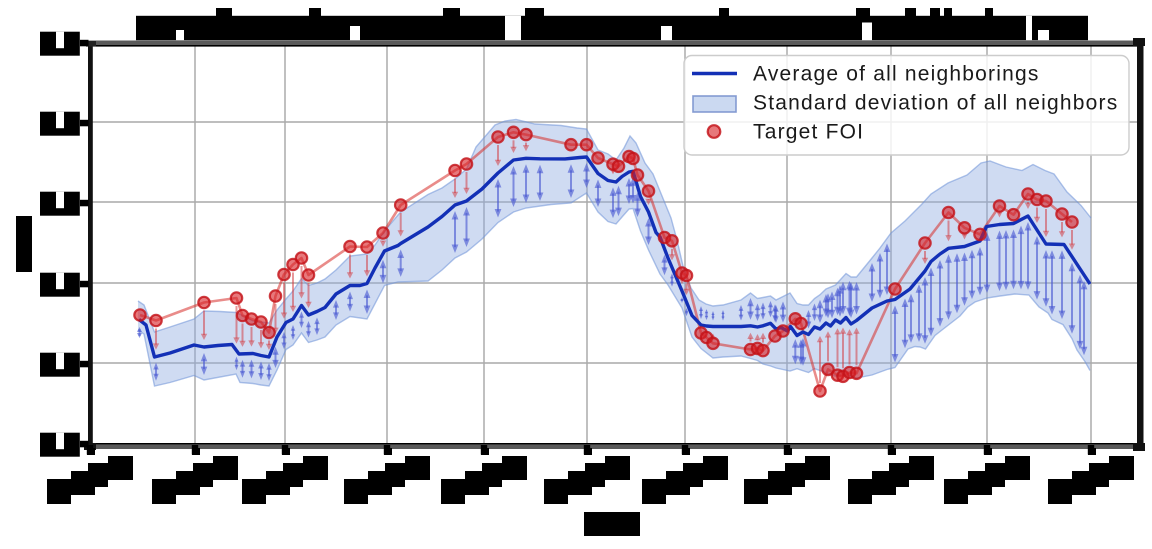  Describe the element at coordinates (896, 74) in the screenshot. I see `svg-text: Average of all neighborings` at that location.